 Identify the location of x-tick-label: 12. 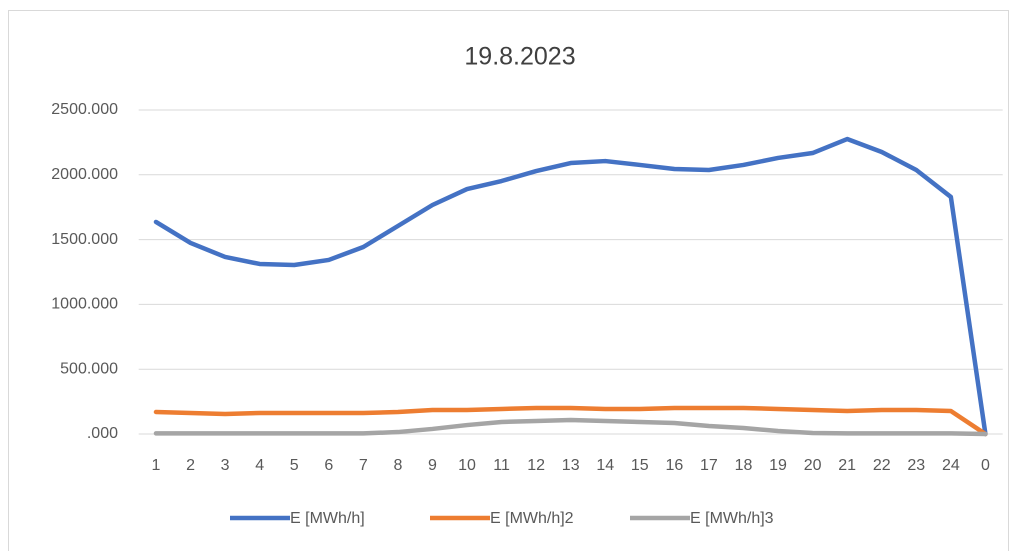
(536, 465).